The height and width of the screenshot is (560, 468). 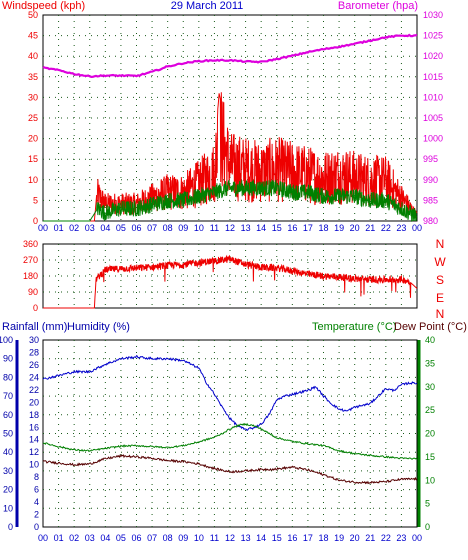 I want to click on rainfall-tick-label: 30, so click(x=34, y=340).